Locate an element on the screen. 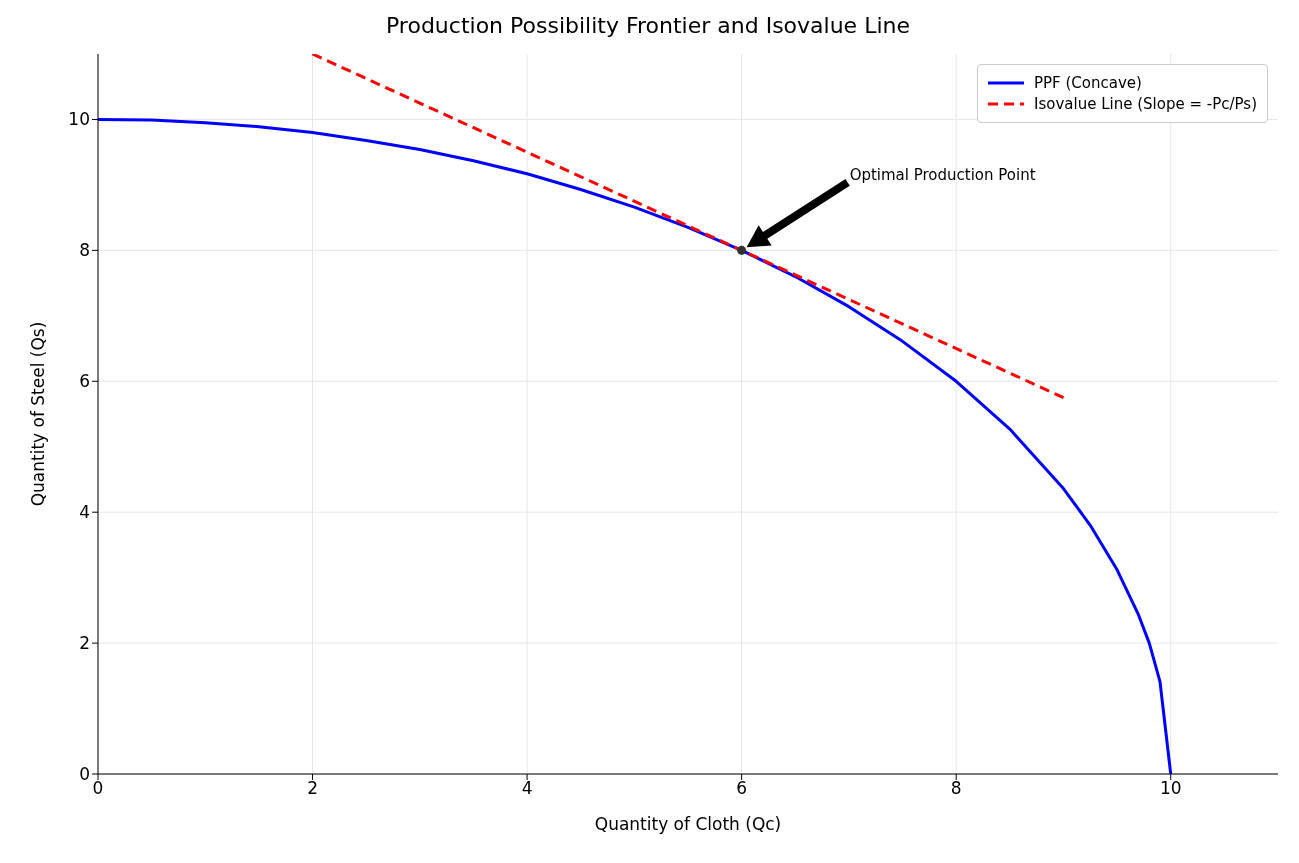 The height and width of the screenshot is (863, 1299). y-axis-title: Quantity of Steel (Qs) is located at coordinates (38, 414).